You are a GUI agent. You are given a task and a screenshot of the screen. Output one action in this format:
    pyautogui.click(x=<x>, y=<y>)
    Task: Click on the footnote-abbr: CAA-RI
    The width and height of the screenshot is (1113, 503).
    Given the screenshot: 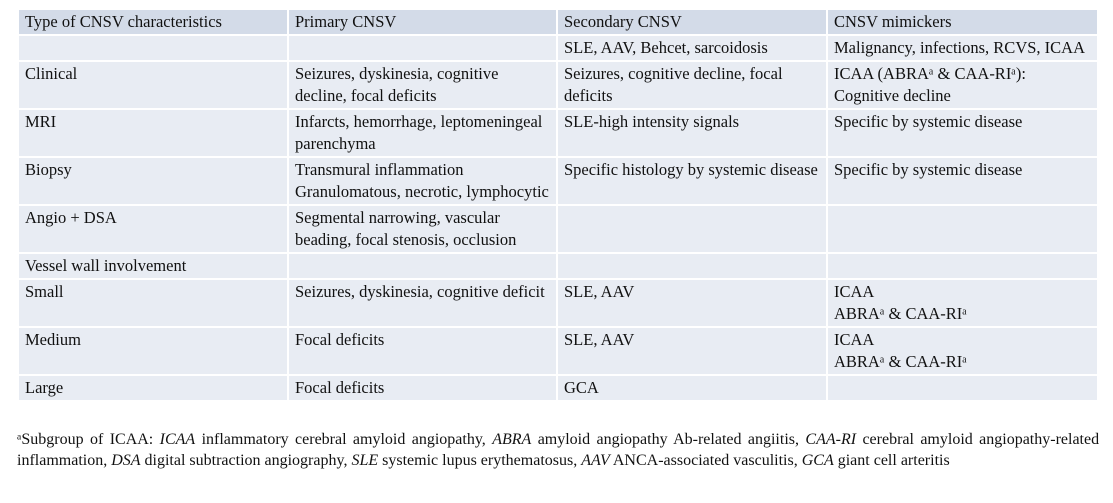 What is the action you would take?
    pyautogui.click(x=831, y=439)
    